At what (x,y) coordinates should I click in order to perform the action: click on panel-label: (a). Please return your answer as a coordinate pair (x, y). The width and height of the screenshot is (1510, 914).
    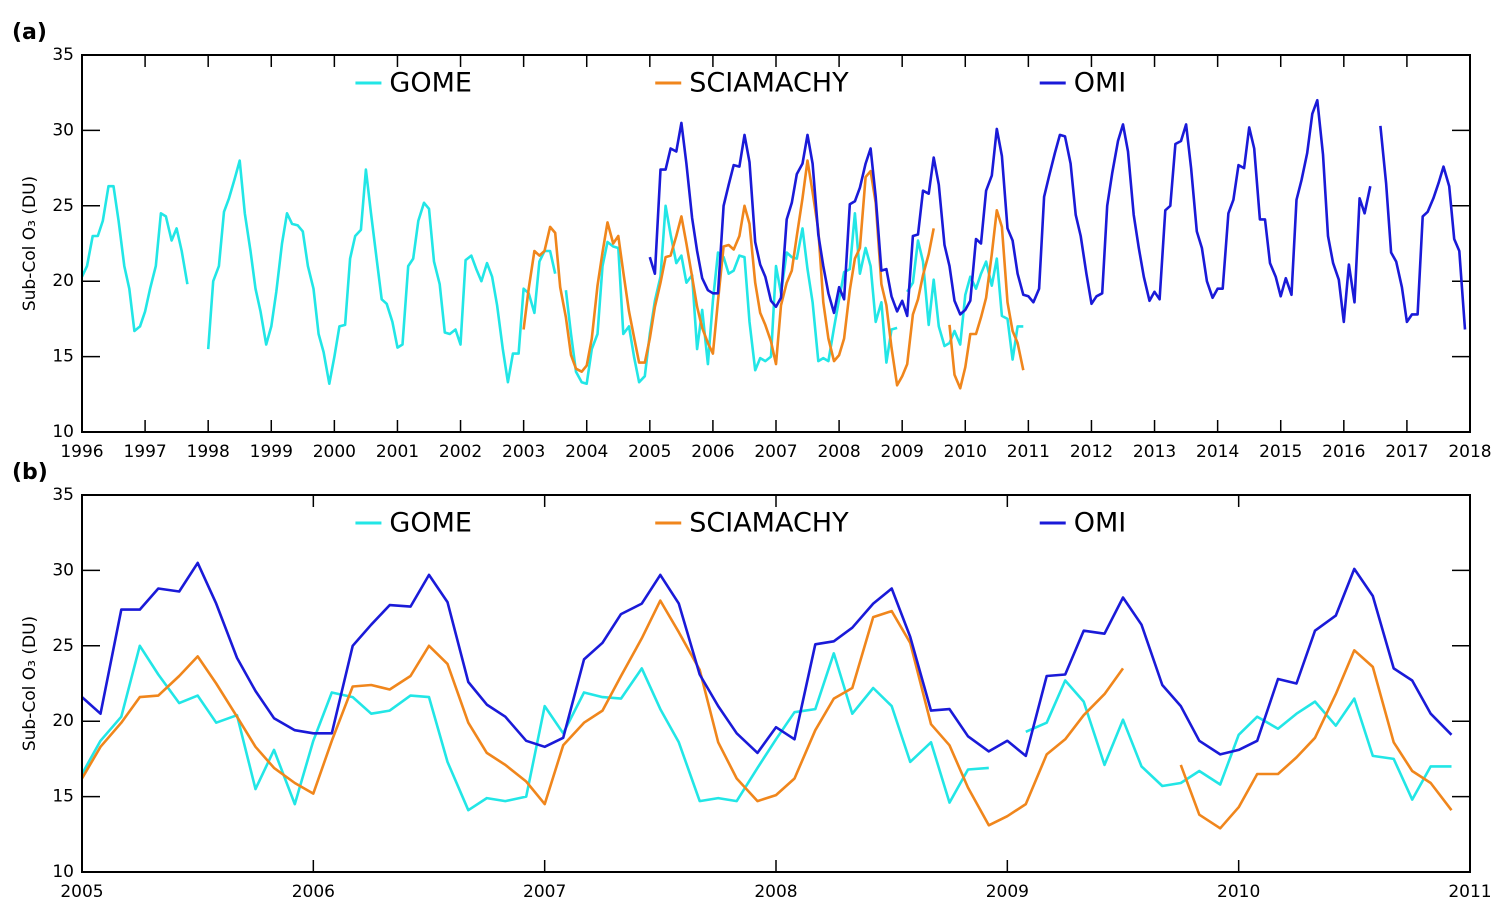
    Looking at the image, I should click on (29, 32).